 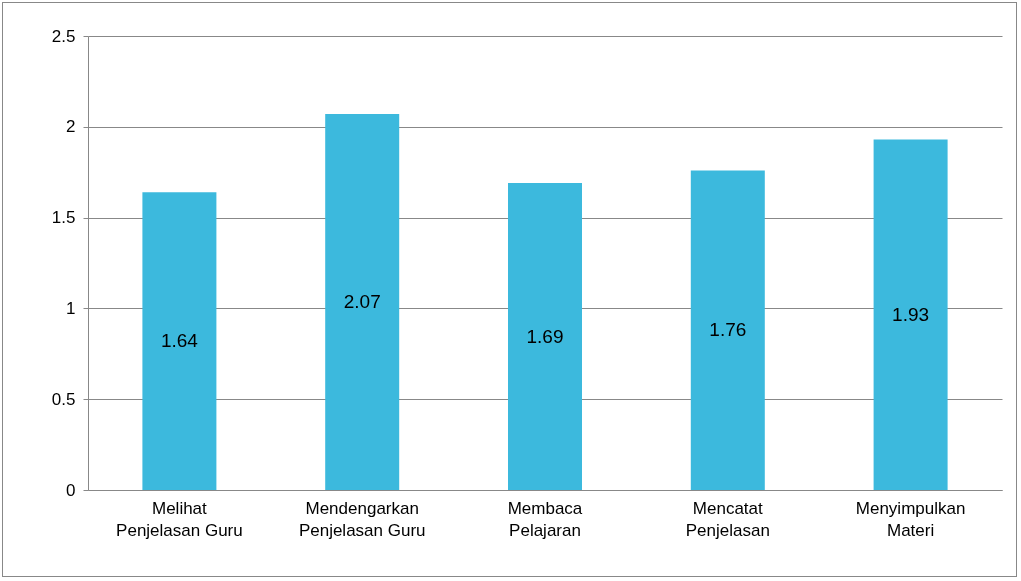 I want to click on y-tick-label: 0, so click(x=71, y=490).